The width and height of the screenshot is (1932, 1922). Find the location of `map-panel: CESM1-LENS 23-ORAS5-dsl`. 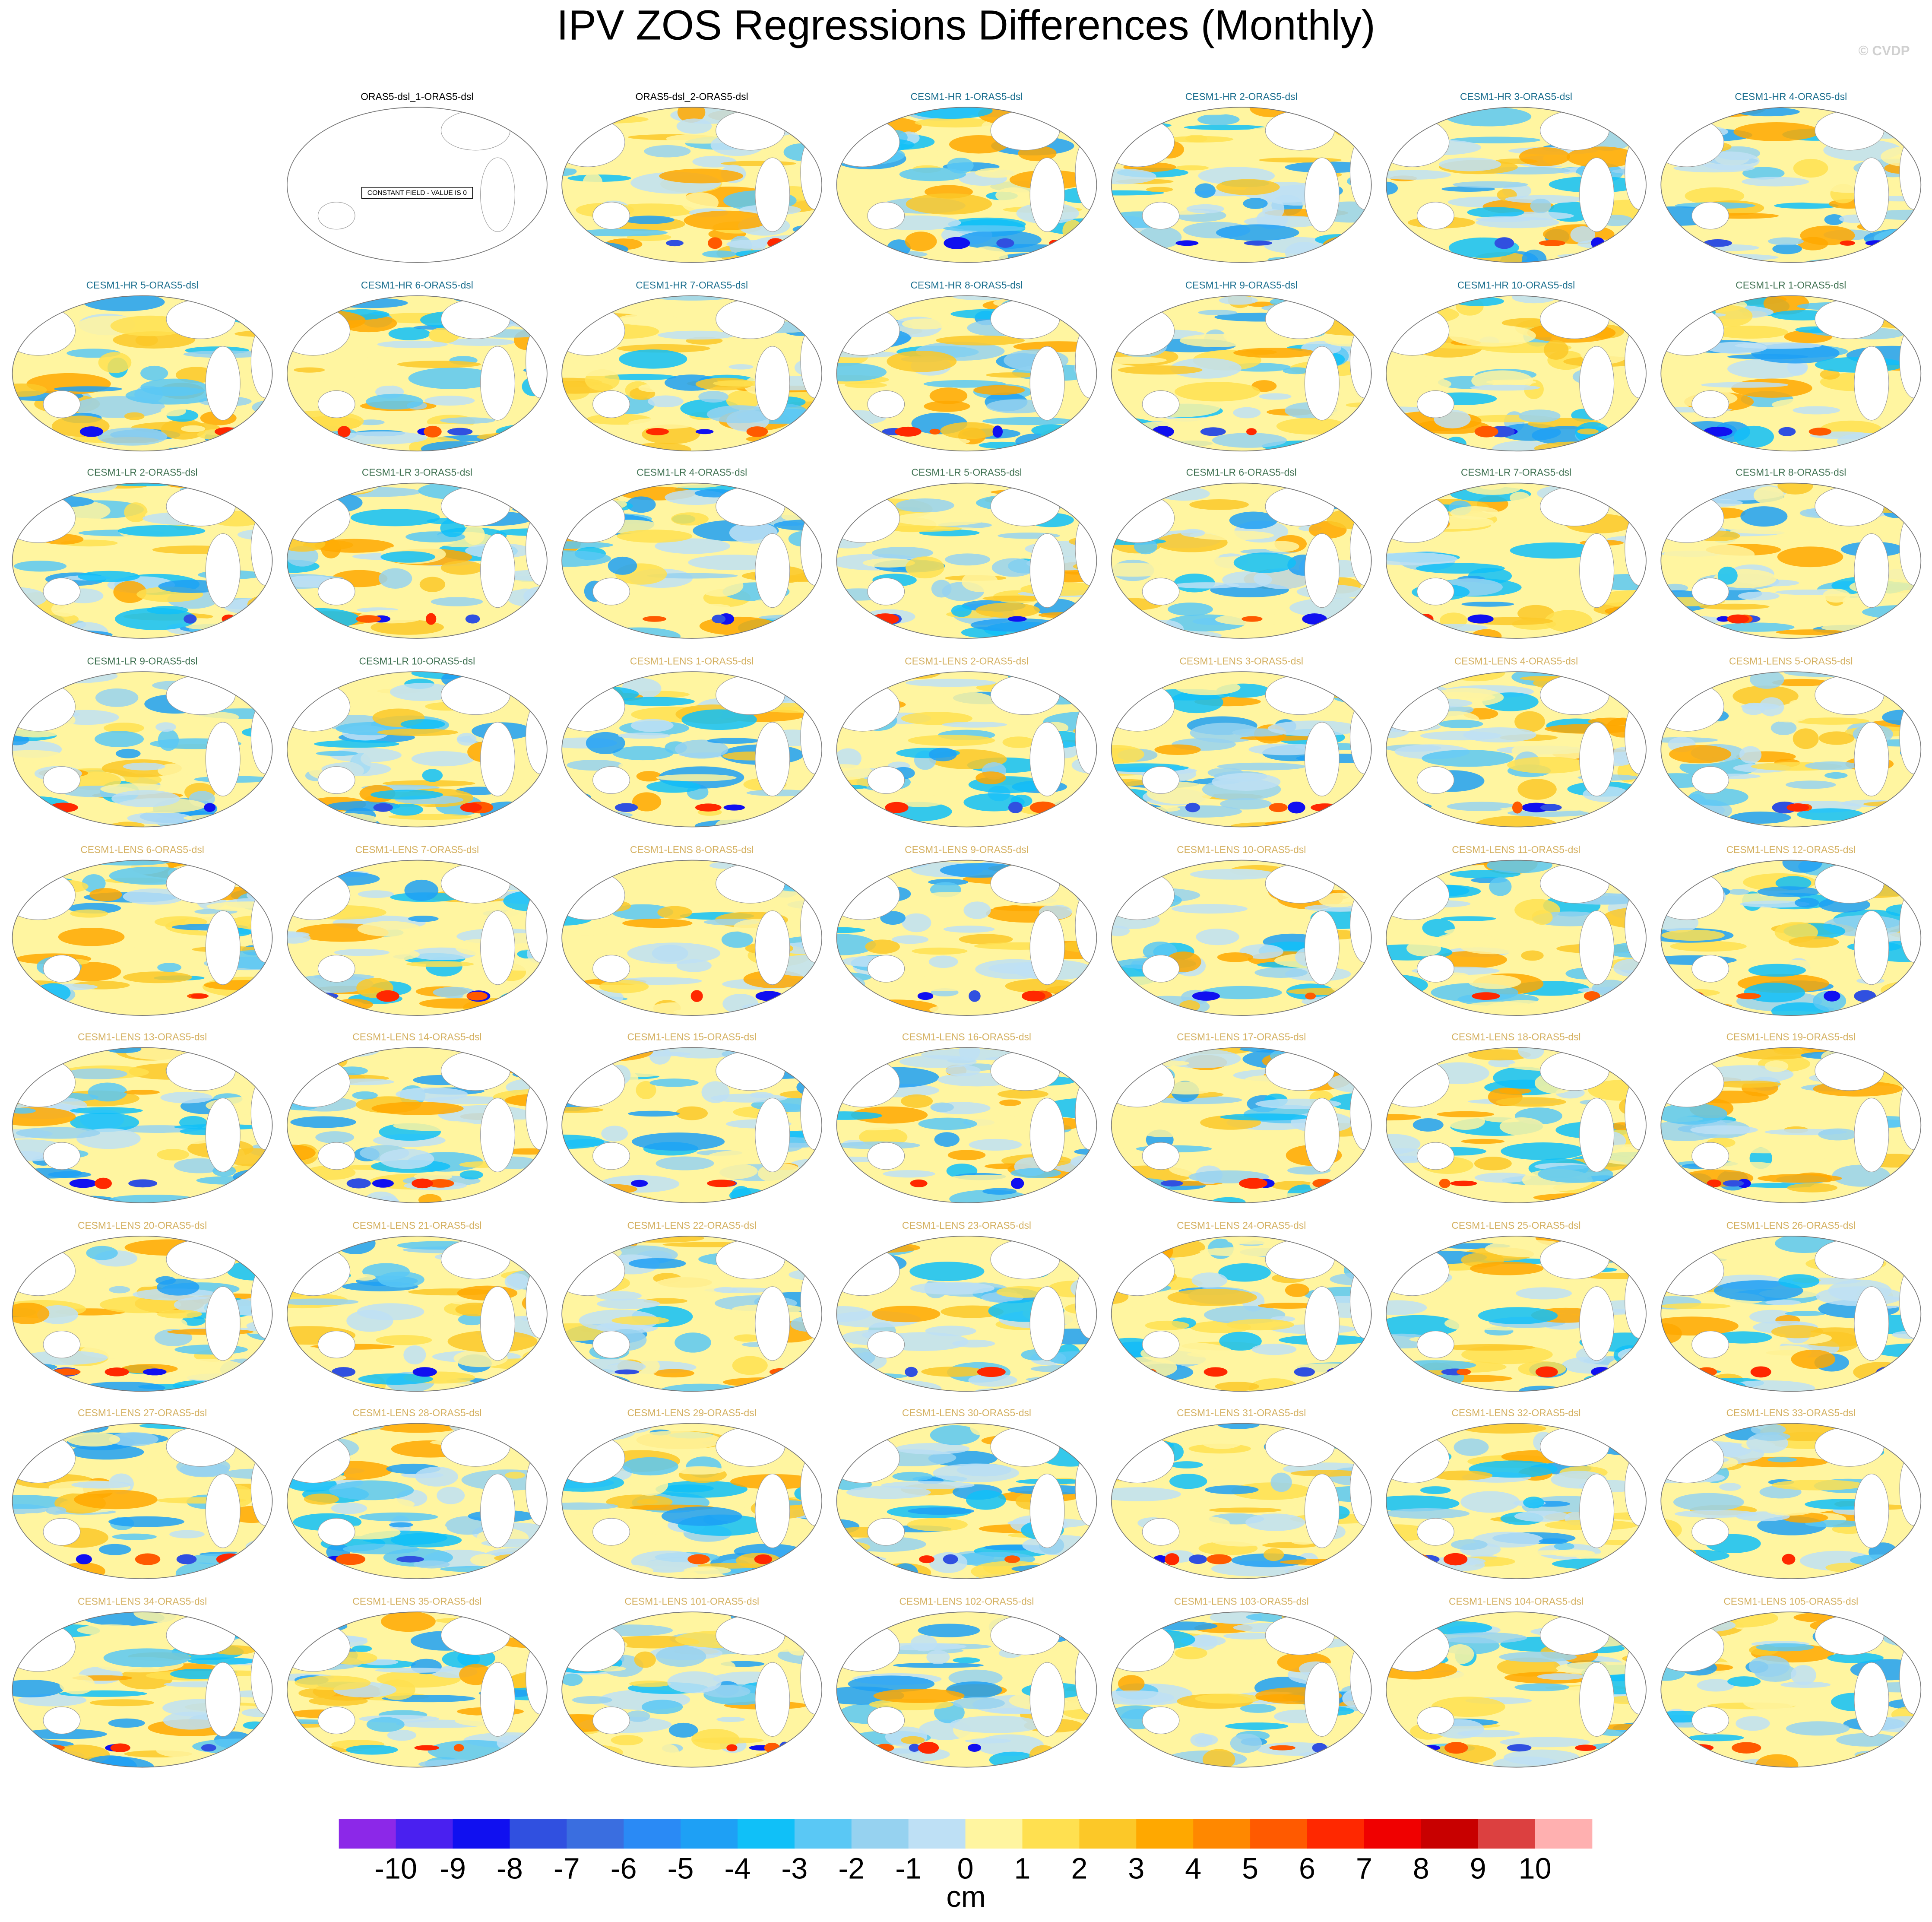

map-panel: CESM1-LENS 23-ORAS5-dsl is located at coordinates (966, 1306).